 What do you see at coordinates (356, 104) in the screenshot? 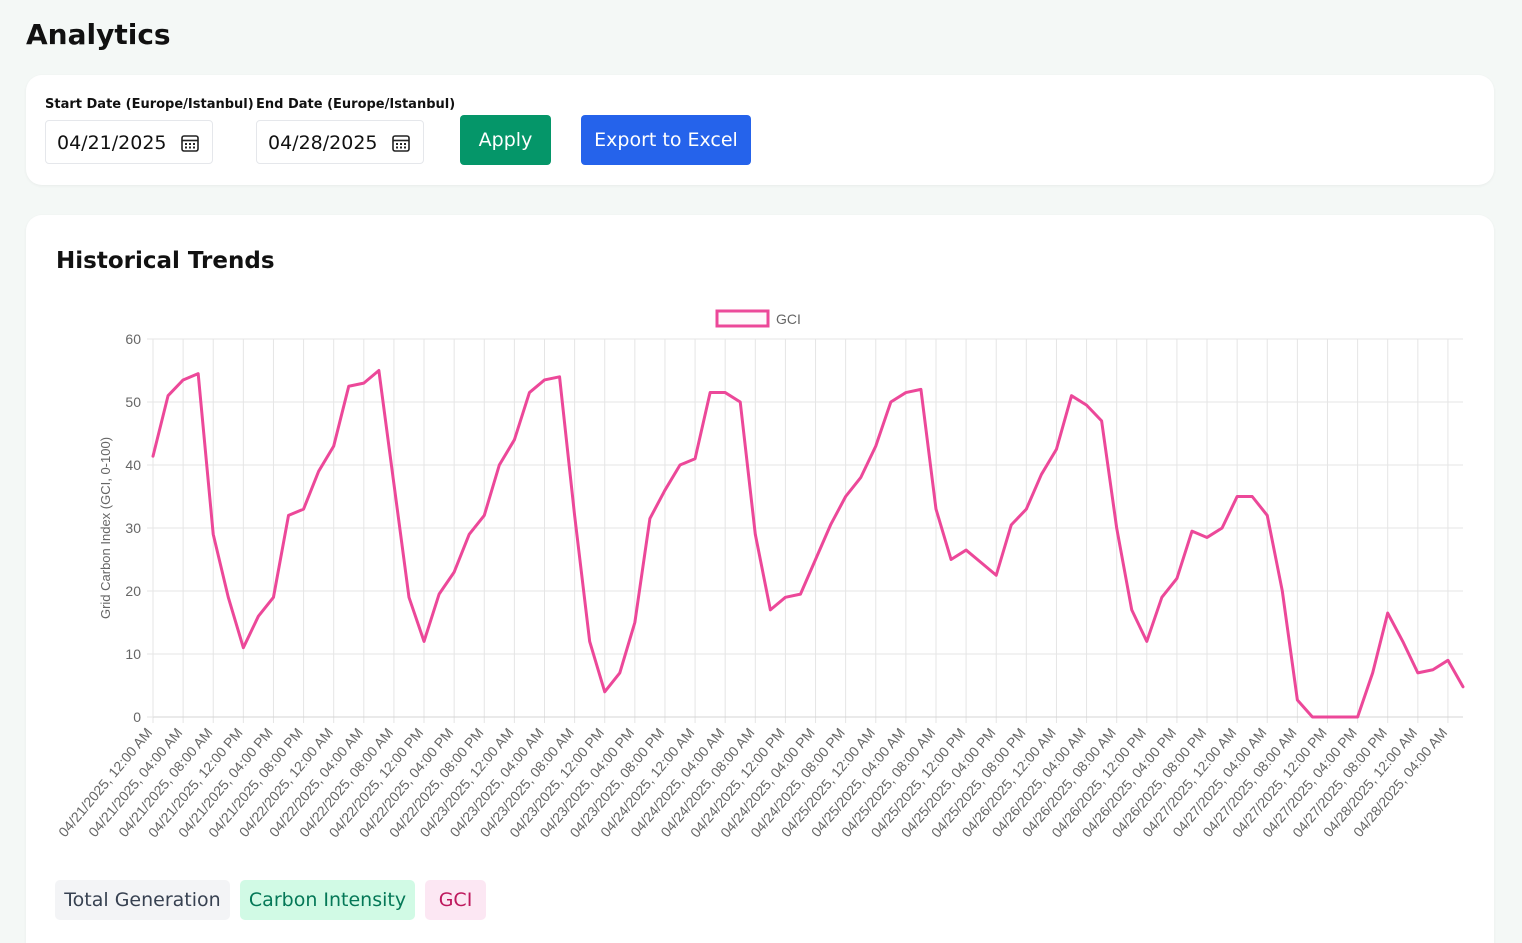
I see `end-date-label: End Date (Europe/Istanbul)` at bounding box center [356, 104].